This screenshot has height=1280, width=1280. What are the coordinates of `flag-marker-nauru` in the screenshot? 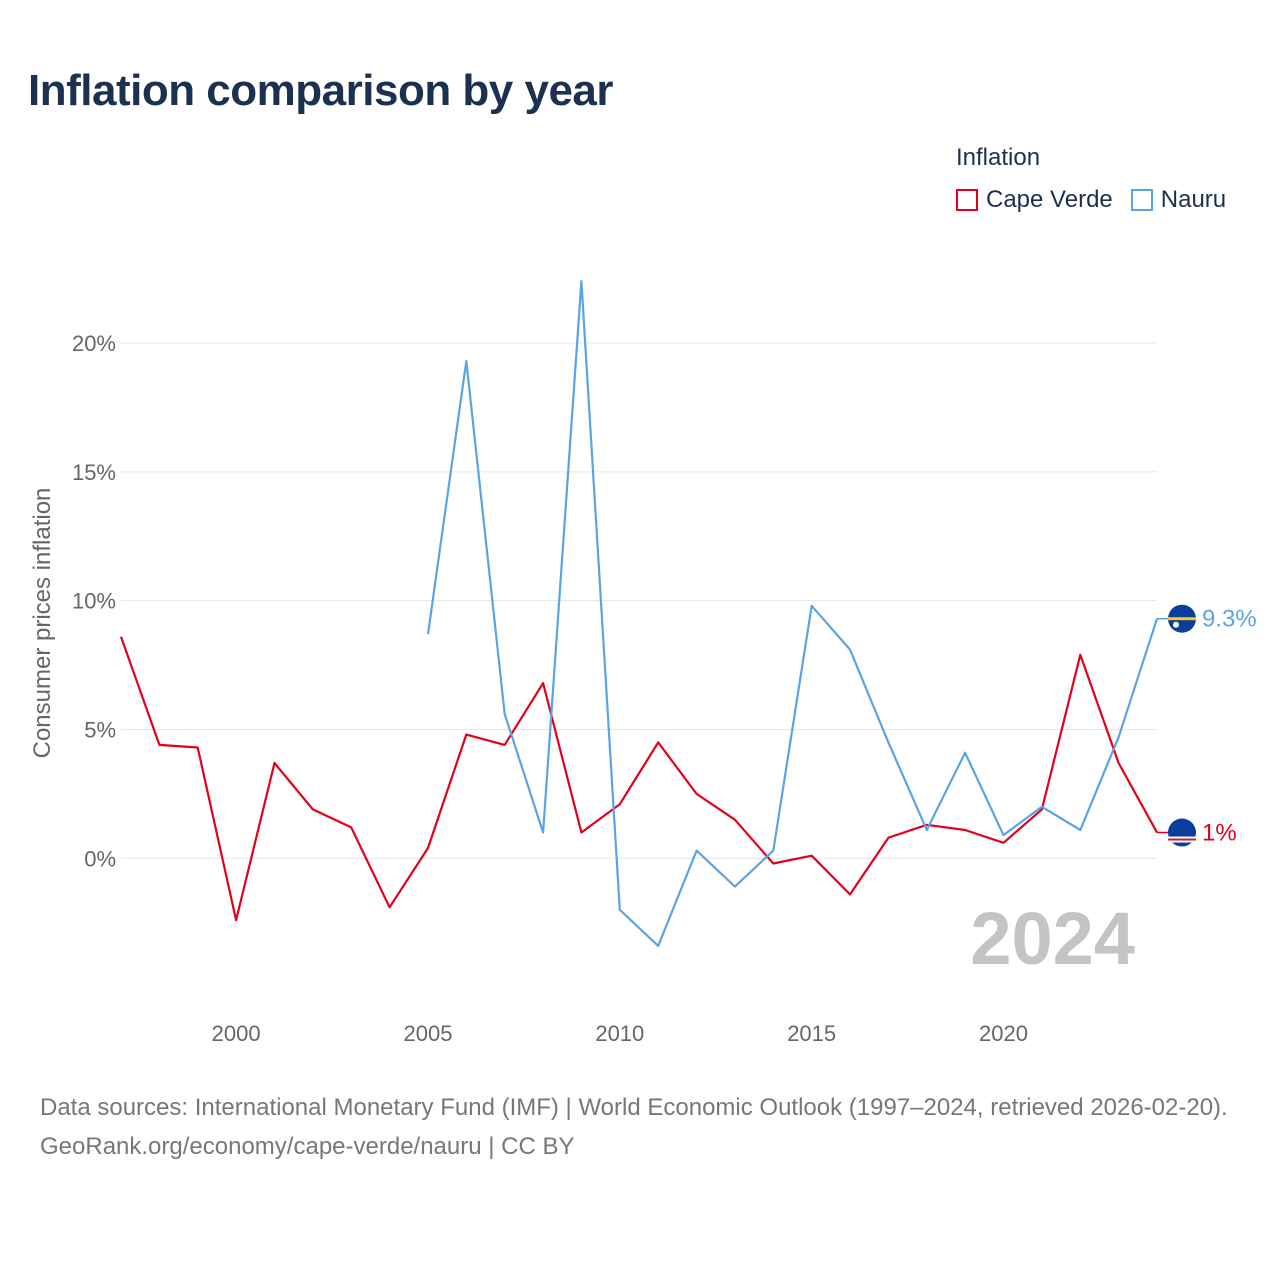 It's located at (1182, 618).